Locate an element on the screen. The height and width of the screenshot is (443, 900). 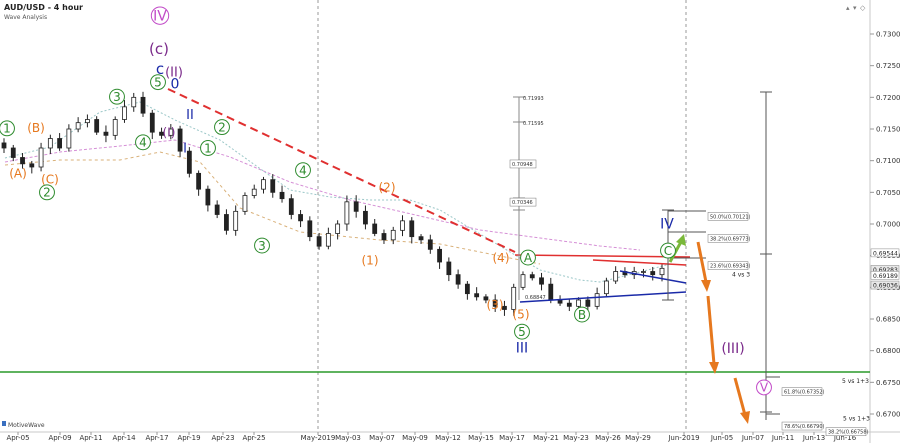
price-tag-label: 0.69544 is located at coordinates (885, 253).